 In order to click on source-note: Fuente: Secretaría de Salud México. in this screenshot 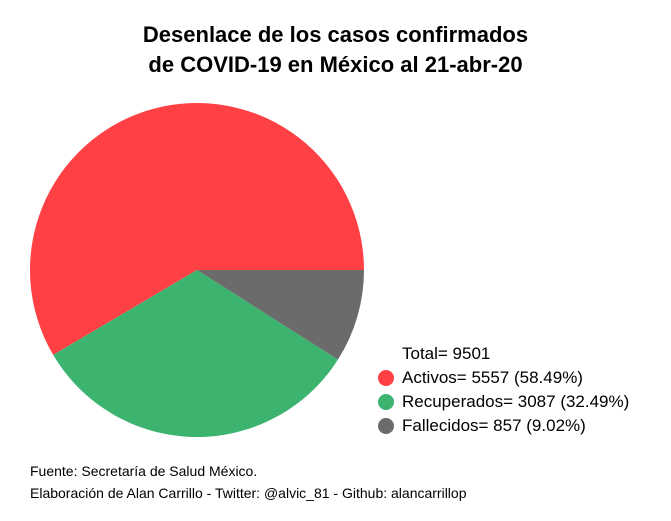, I will do `click(144, 471)`.